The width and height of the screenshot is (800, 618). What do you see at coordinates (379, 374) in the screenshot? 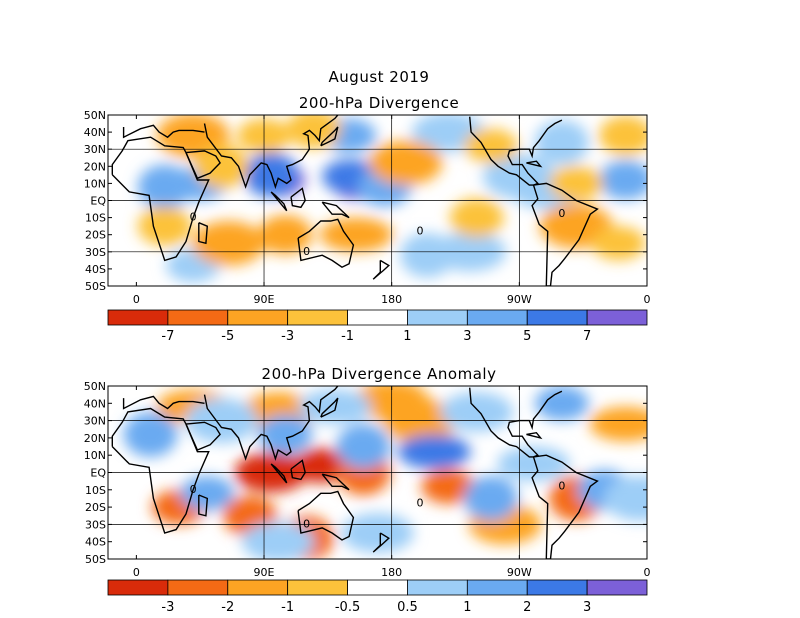
I see `panel-title-divergence-anomaly: 200-hPa Divergence Anomaly` at bounding box center [379, 374].